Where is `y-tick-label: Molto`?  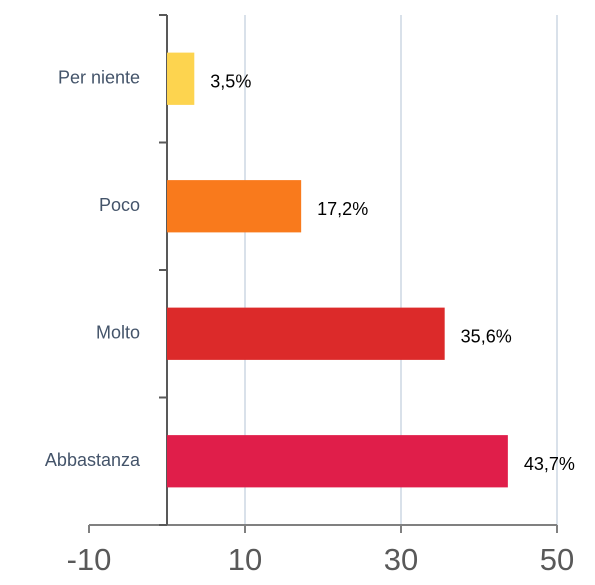 y-tick-label: Molto is located at coordinates (118, 333).